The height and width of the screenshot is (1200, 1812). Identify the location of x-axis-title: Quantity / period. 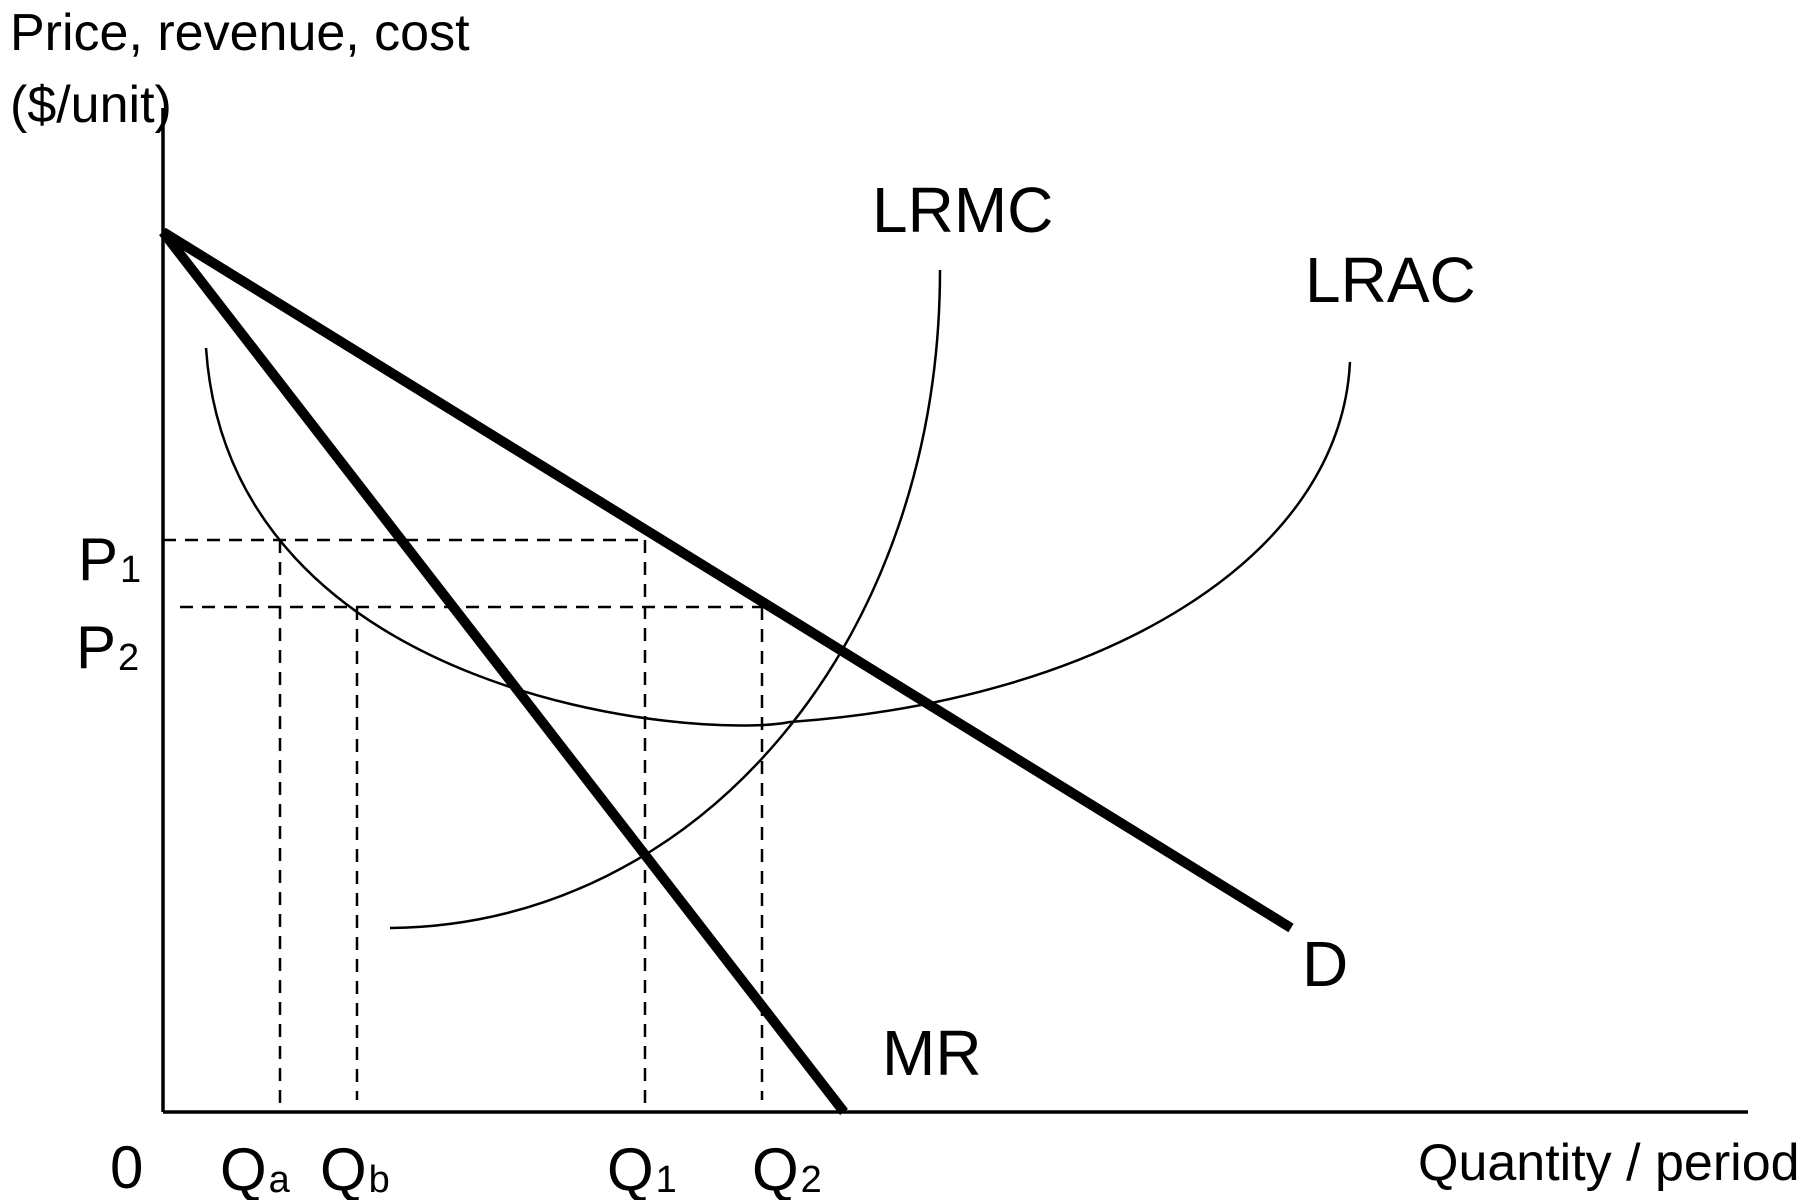
(1609, 1163).